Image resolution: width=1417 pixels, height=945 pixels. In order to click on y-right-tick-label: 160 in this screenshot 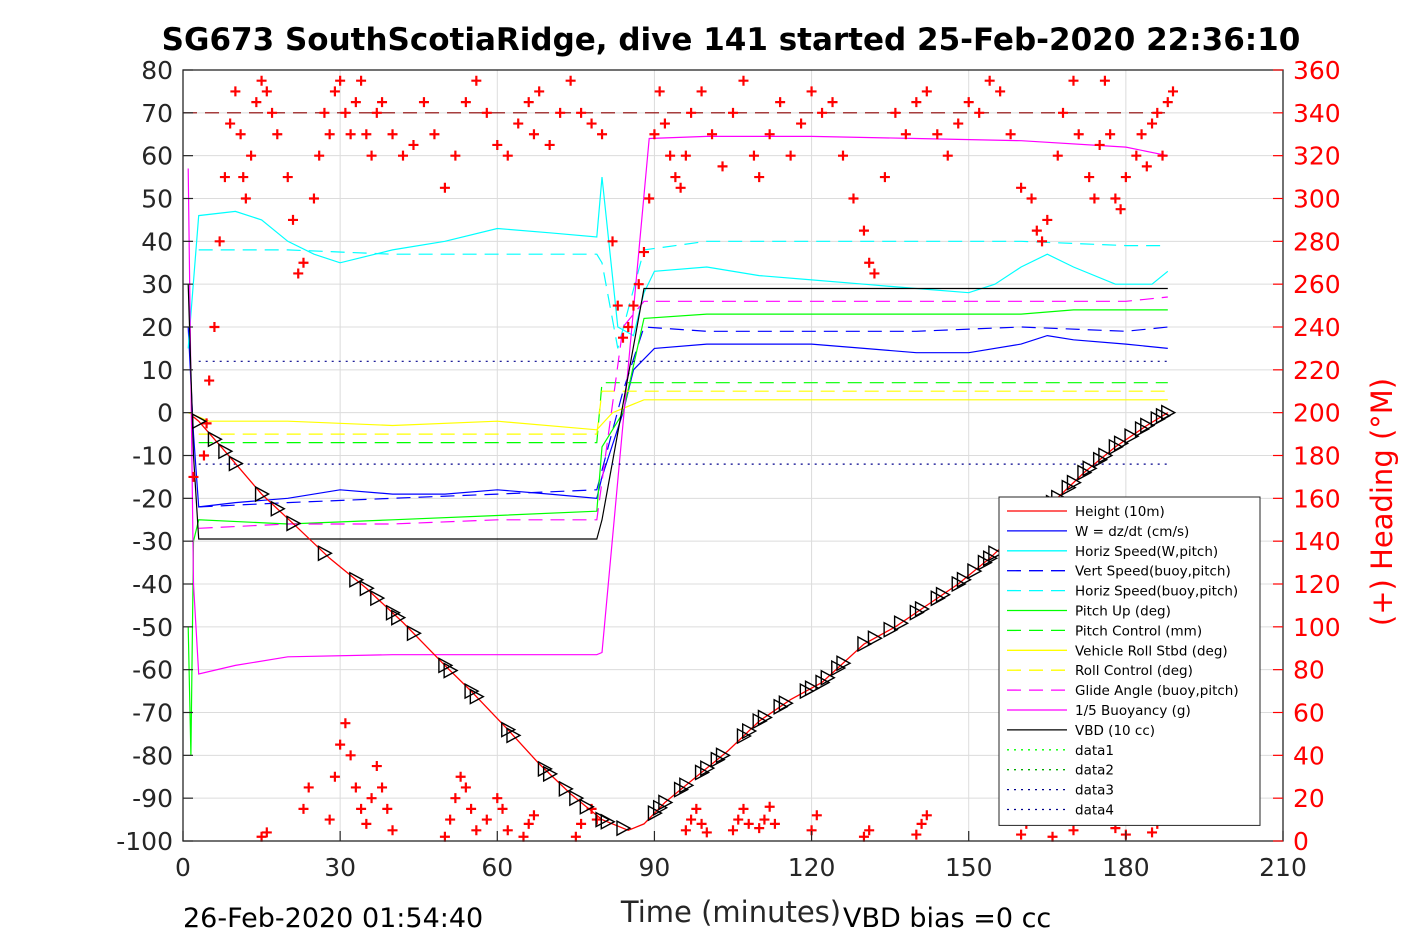, I will do `click(1317, 498)`.